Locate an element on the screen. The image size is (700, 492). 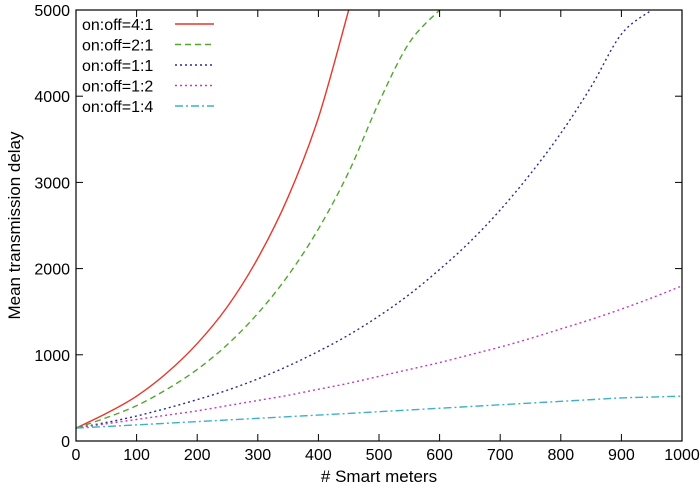
y-tick-label: 2000 is located at coordinates (52, 270).